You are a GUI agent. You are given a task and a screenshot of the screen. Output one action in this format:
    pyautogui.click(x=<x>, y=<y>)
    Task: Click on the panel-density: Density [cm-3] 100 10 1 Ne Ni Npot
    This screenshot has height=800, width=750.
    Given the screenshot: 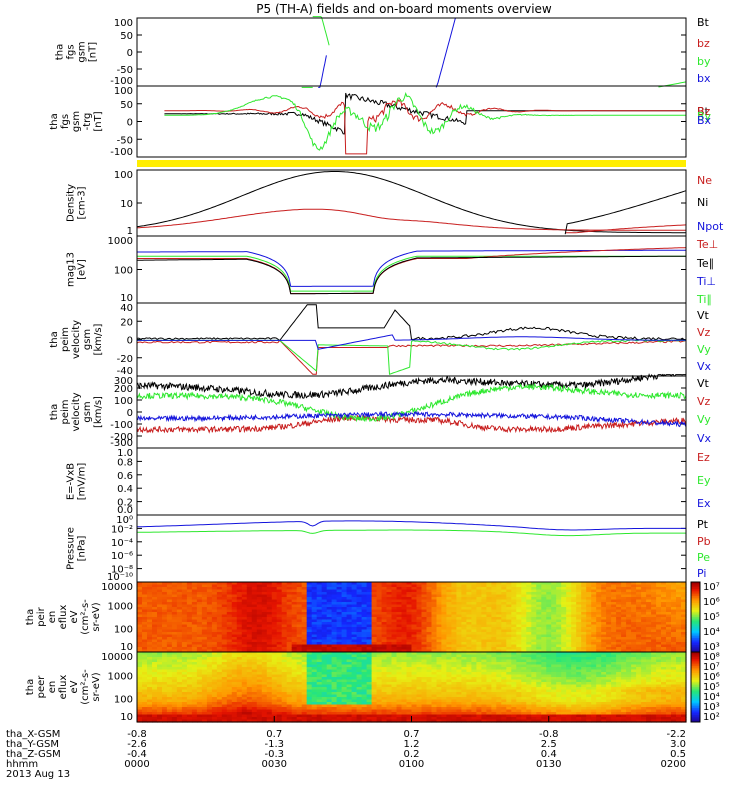 What is the action you would take?
    pyautogui.click(x=395, y=203)
    